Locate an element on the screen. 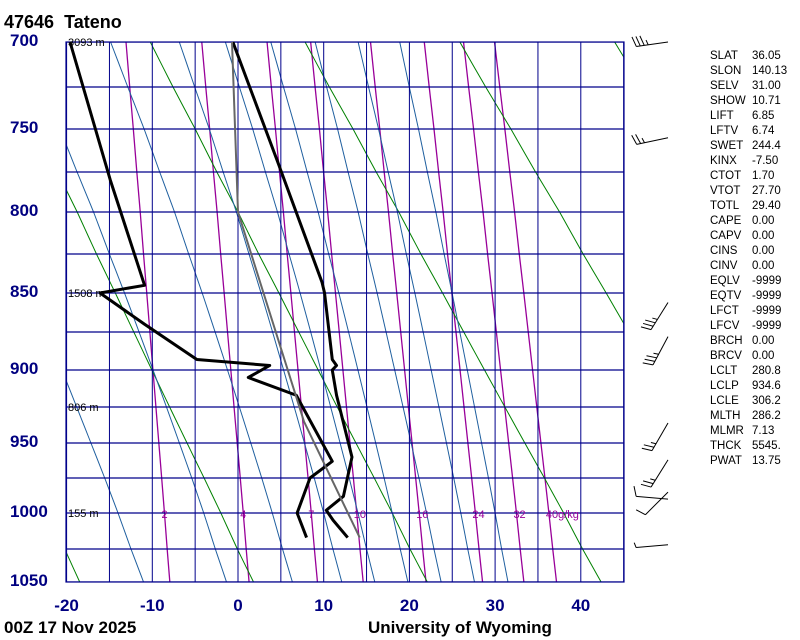 Image resolution: width=800 pixels, height=640 pixels. pressure-tick-label: 800 is located at coordinates (24, 210).